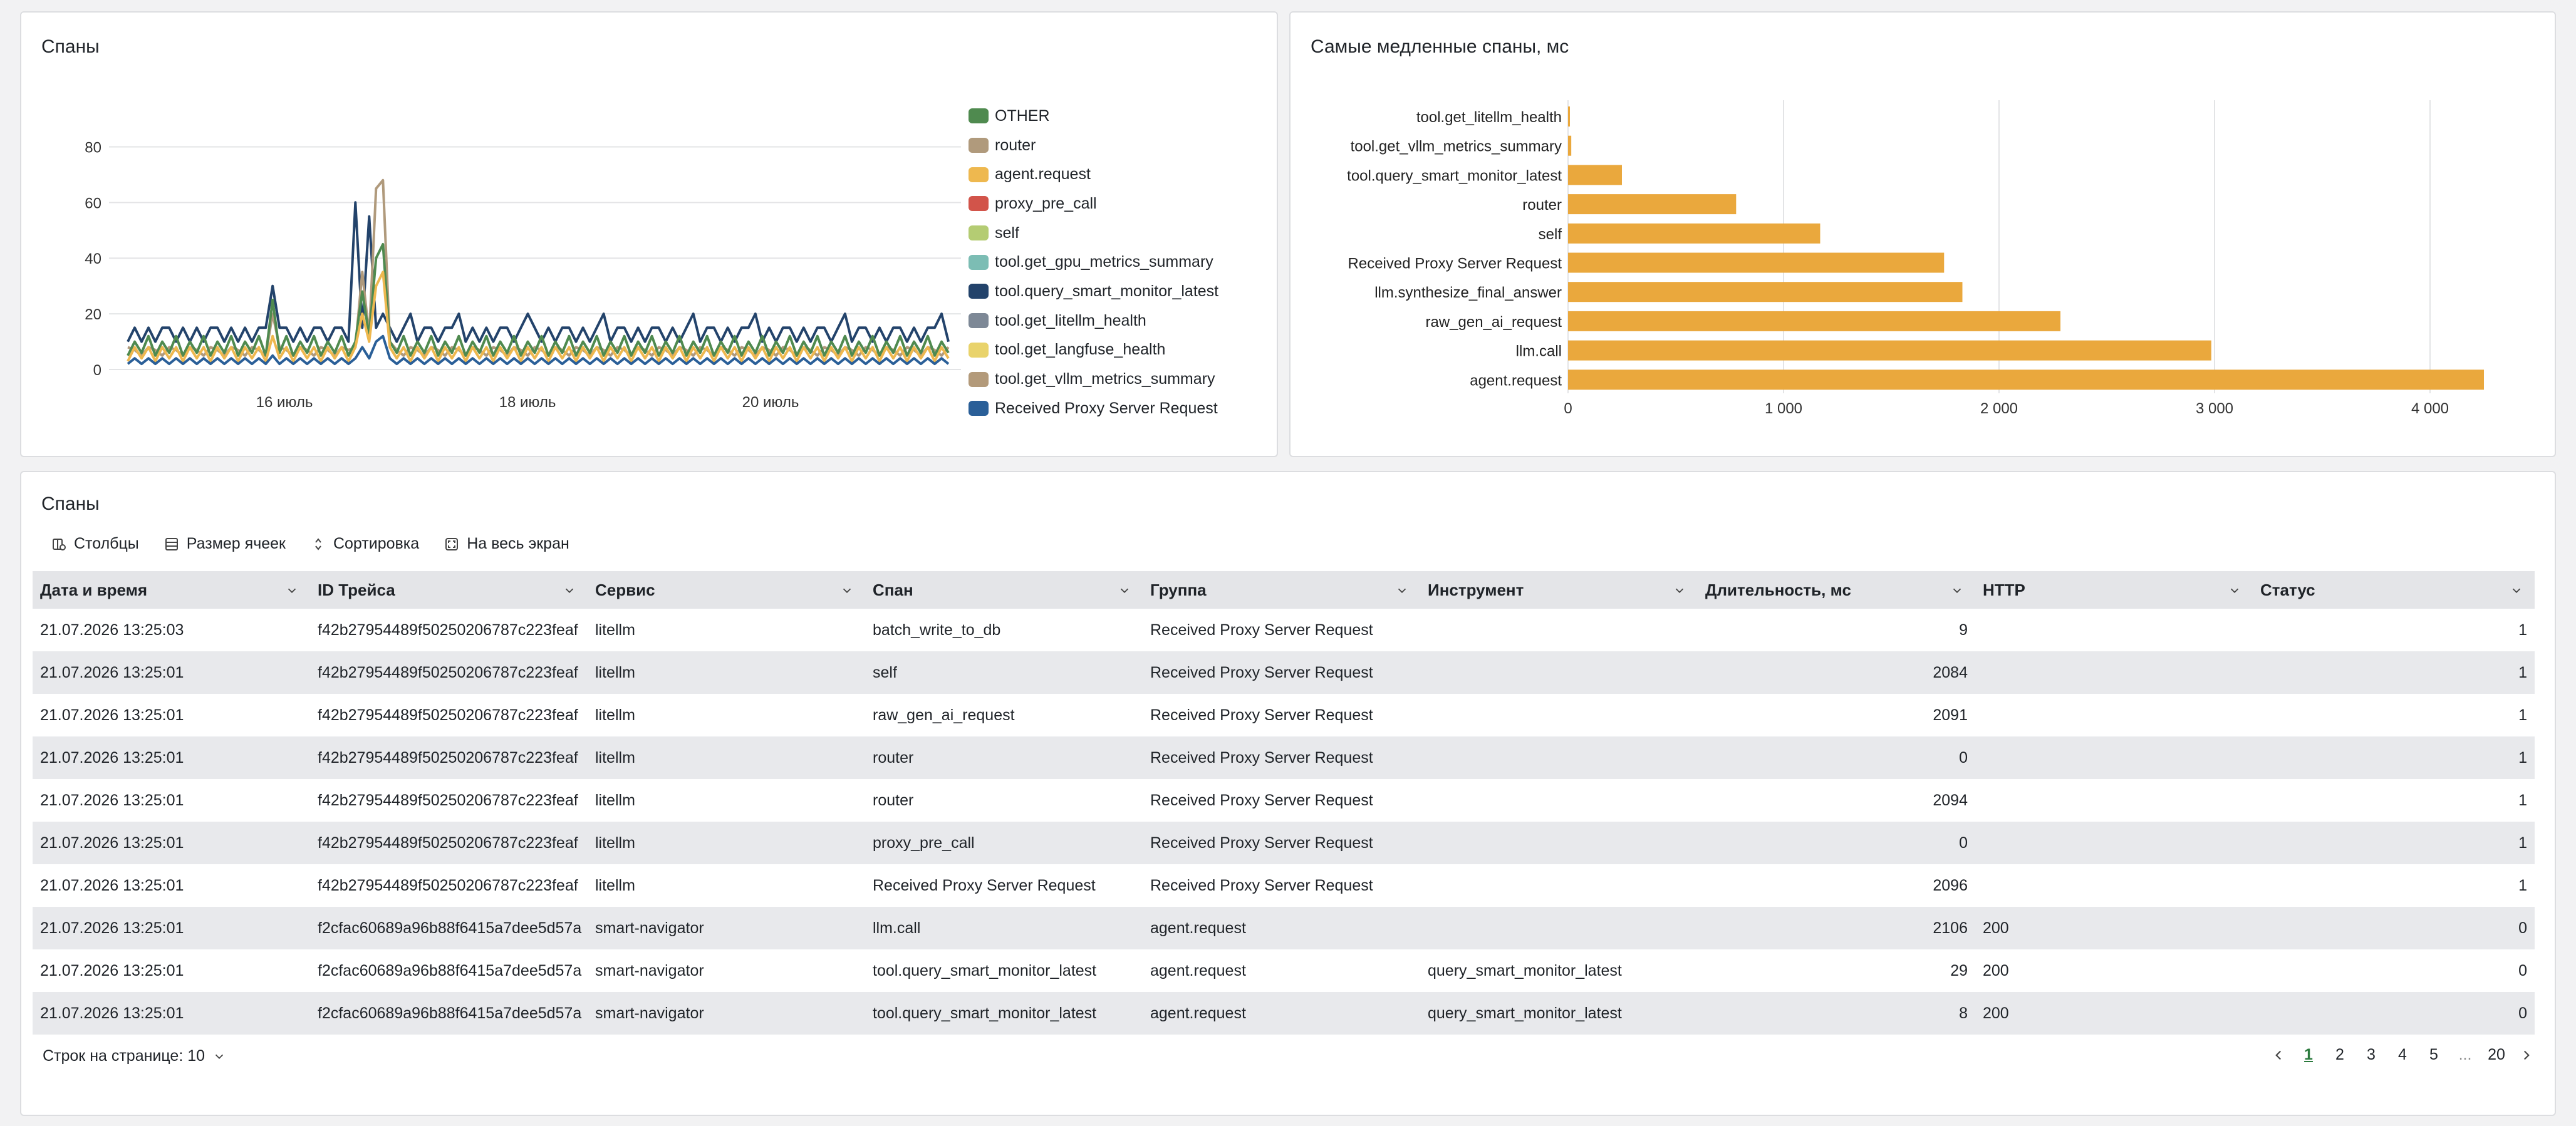 The height and width of the screenshot is (1126, 2576). Describe the element at coordinates (1004, 843) in the screenshot. I see `table-cell: proxy_pre_call` at that location.